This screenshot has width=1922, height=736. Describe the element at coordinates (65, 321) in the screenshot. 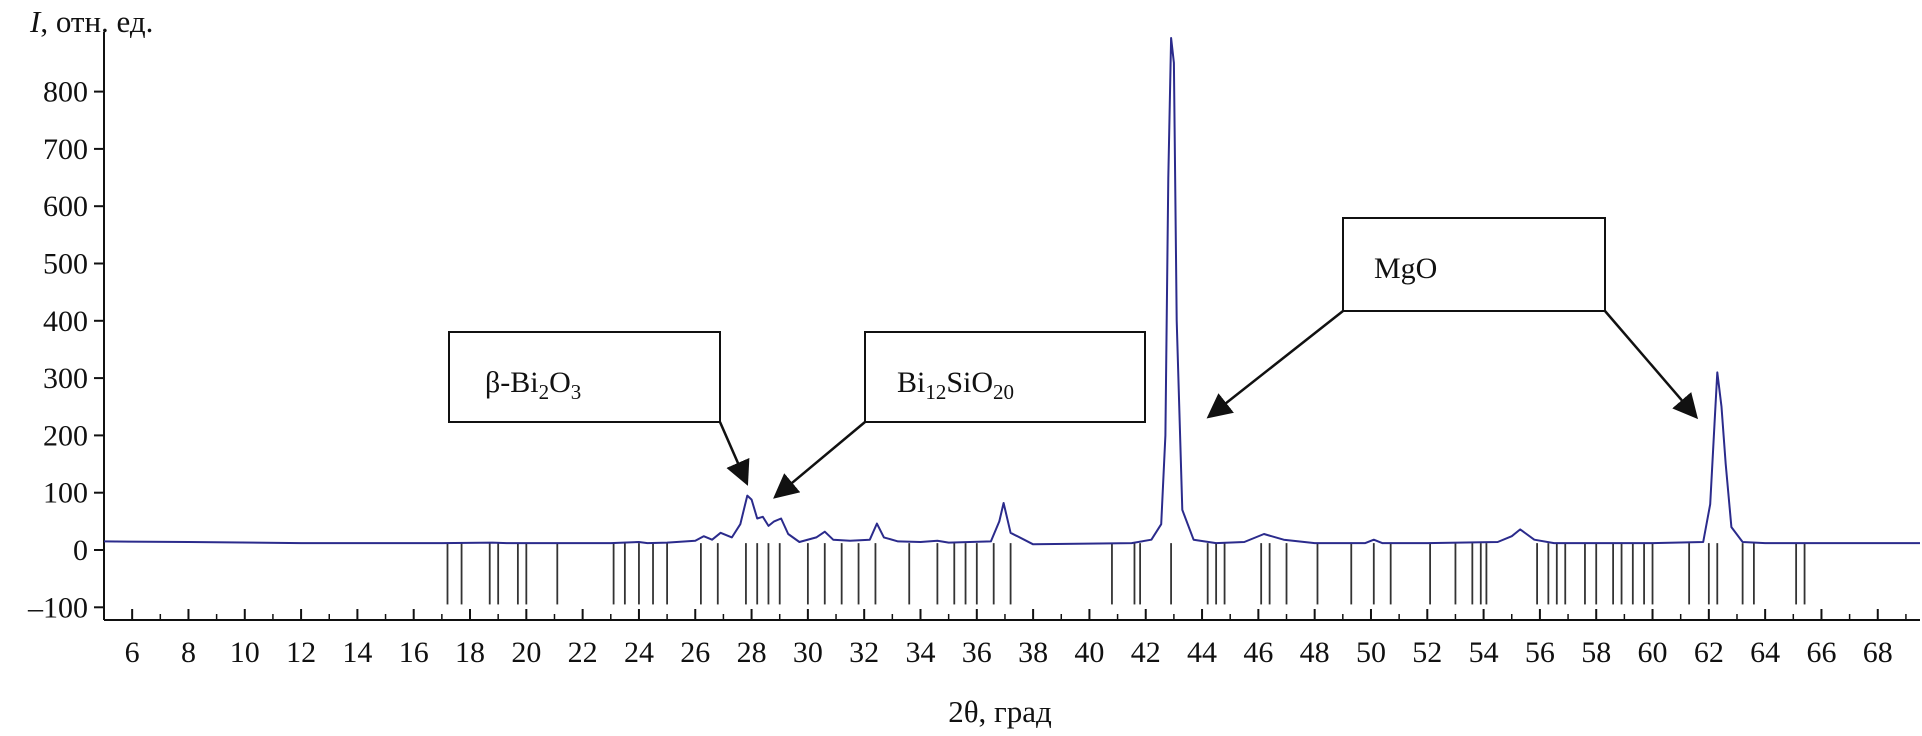

I see `y-tick-label: 400` at that location.